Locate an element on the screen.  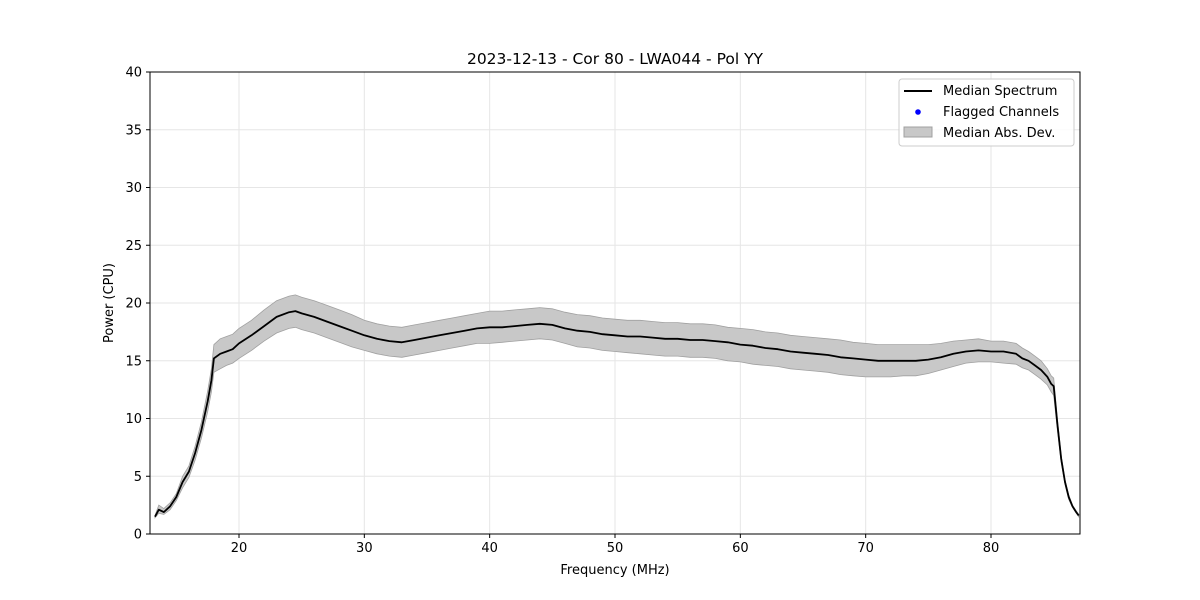
y-tick-label: 5 is located at coordinates (138, 477).